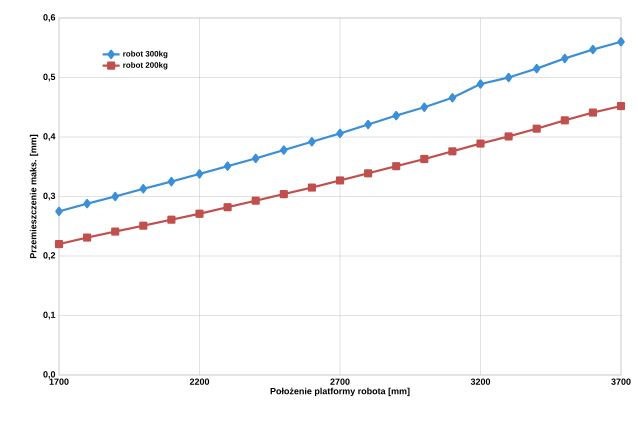 Image resolution: width=638 pixels, height=424 pixels. I want to click on x-tick-label: 3700, so click(621, 381).